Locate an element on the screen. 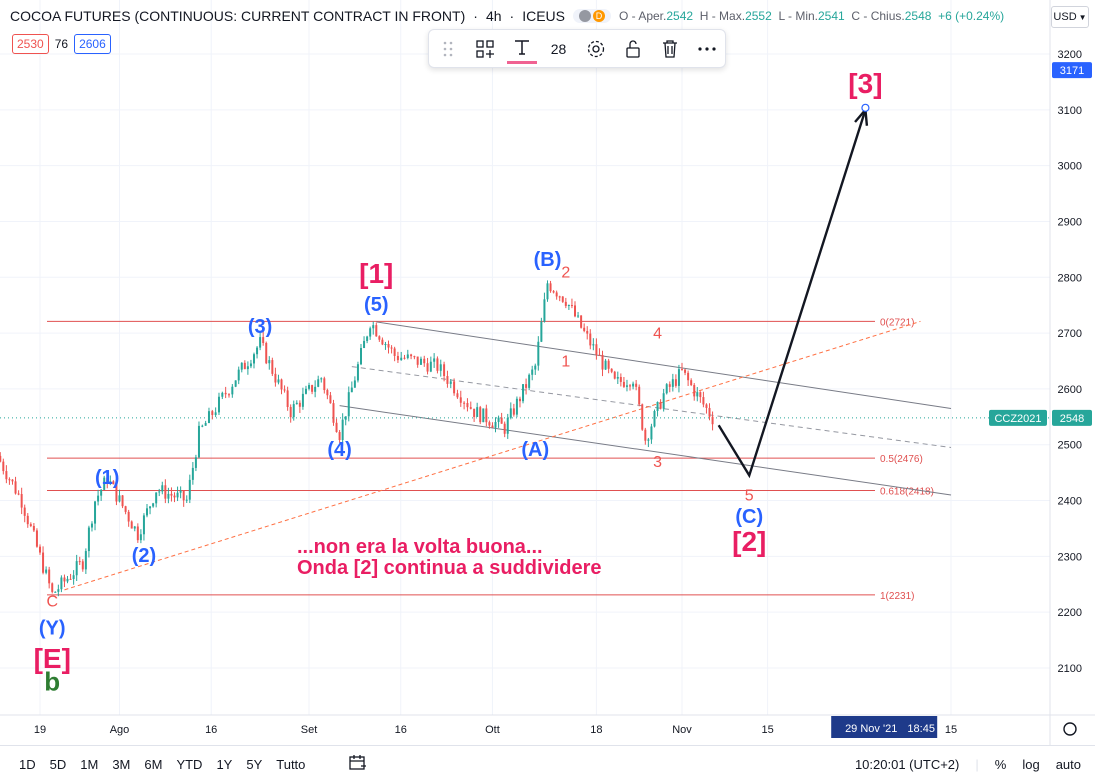 This screenshot has width=1095, height=783. timeframe-1y: 1Y is located at coordinates (224, 764).